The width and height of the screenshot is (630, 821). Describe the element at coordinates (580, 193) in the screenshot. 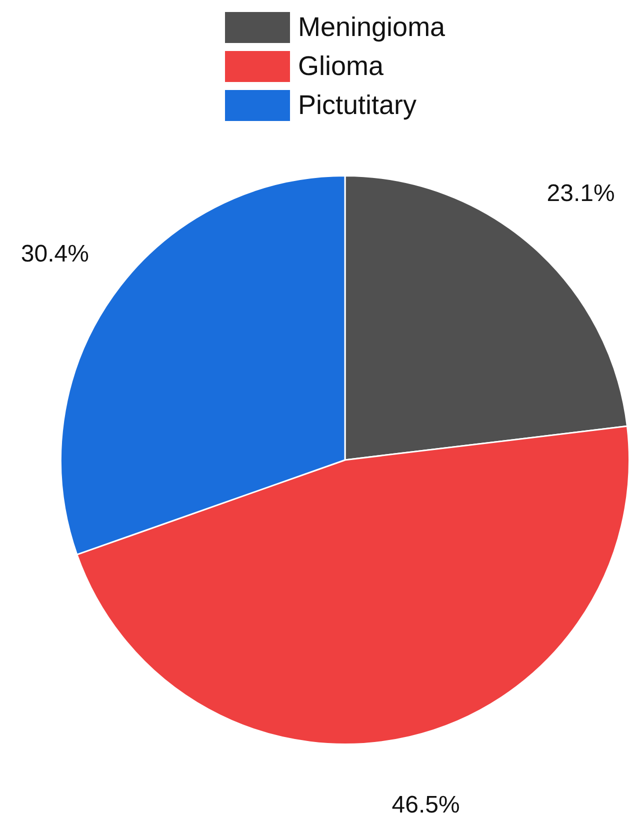

I see `data-label: 23.1%` at that location.